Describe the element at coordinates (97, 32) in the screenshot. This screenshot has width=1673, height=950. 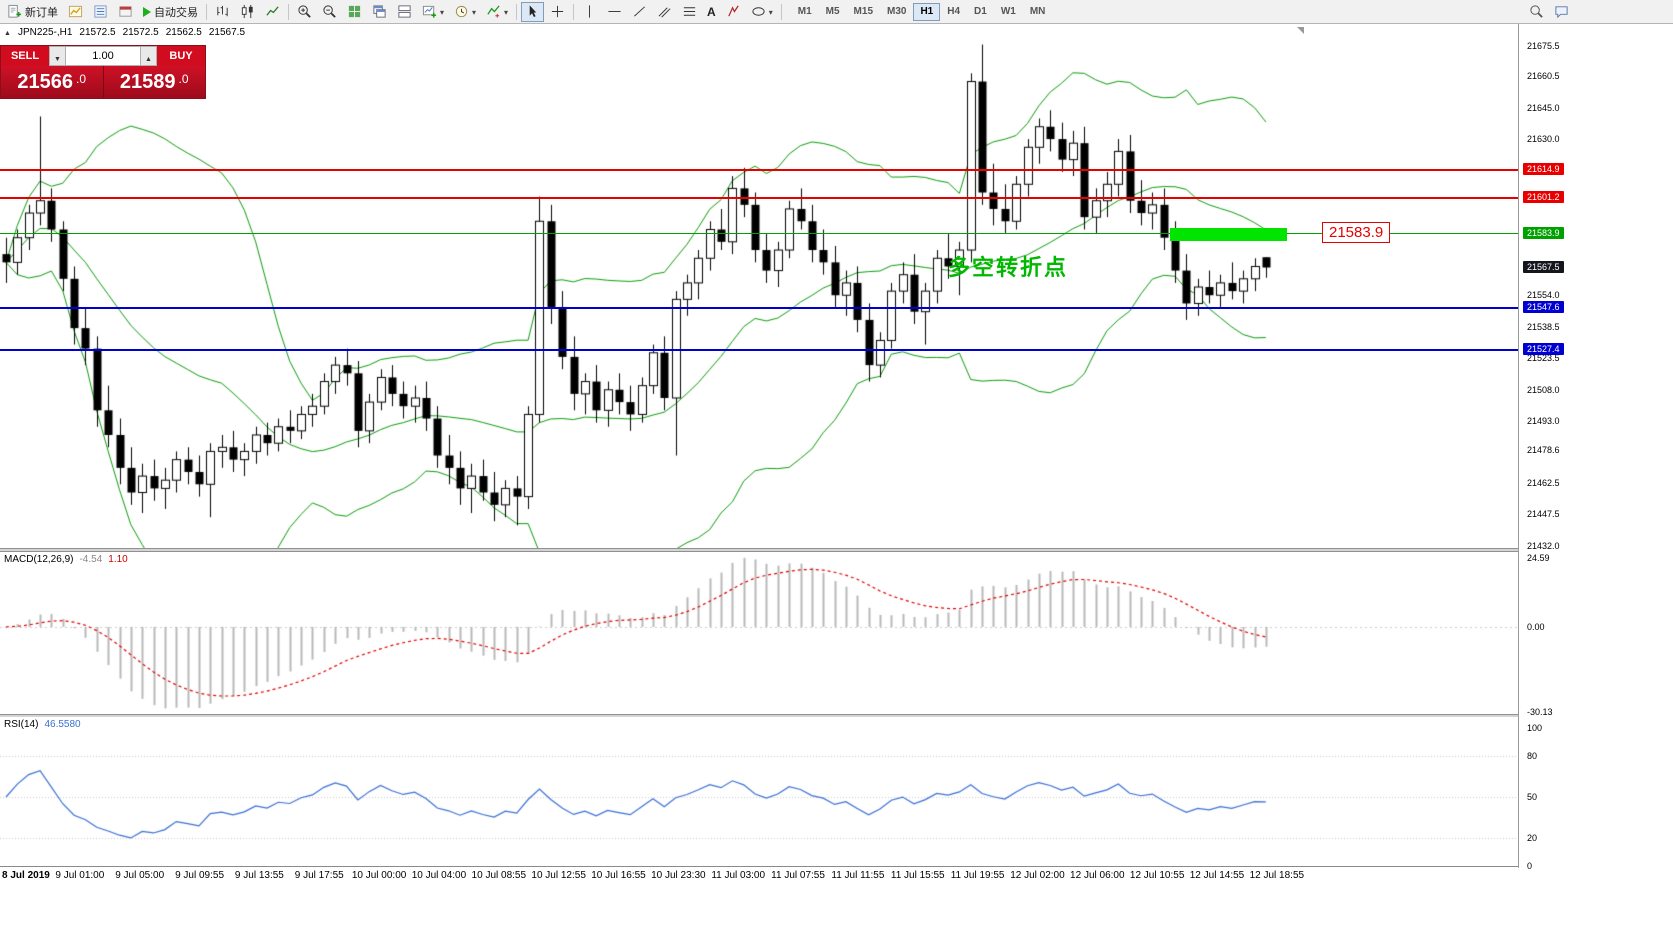
I see `open-value: 21572.5` at that location.